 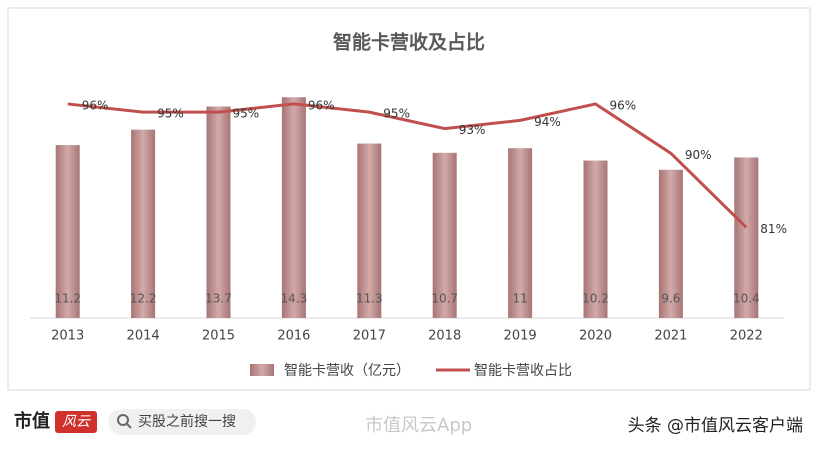 I want to click on x-tick-label: 2013, so click(x=67, y=336).